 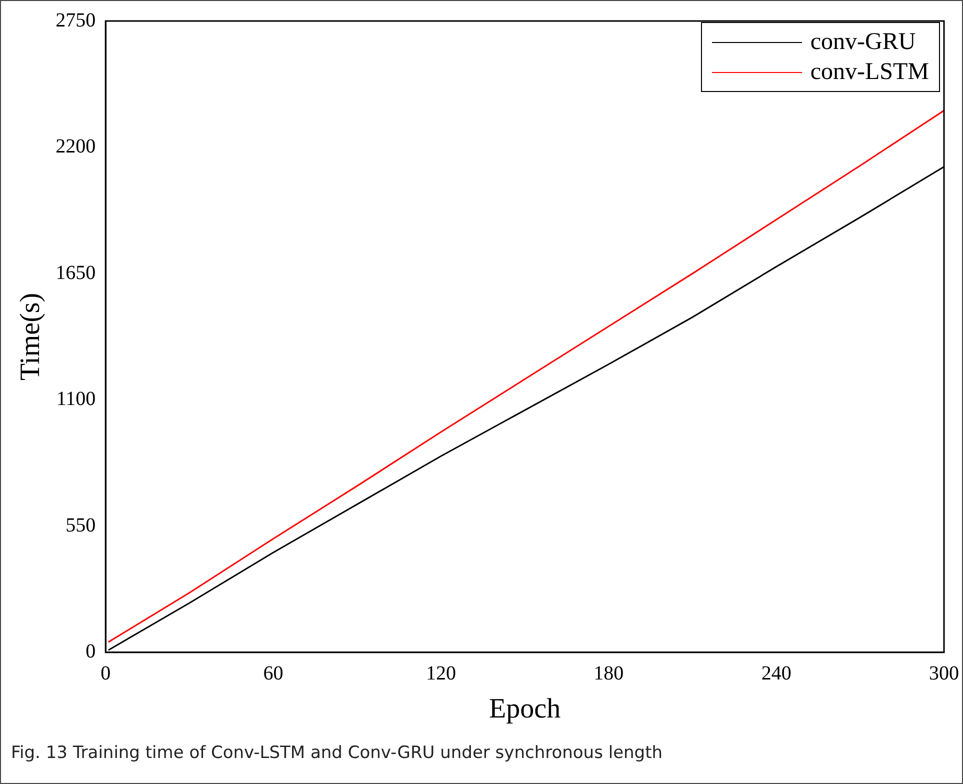 I want to click on y-tick-label: 550, so click(x=81, y=525).